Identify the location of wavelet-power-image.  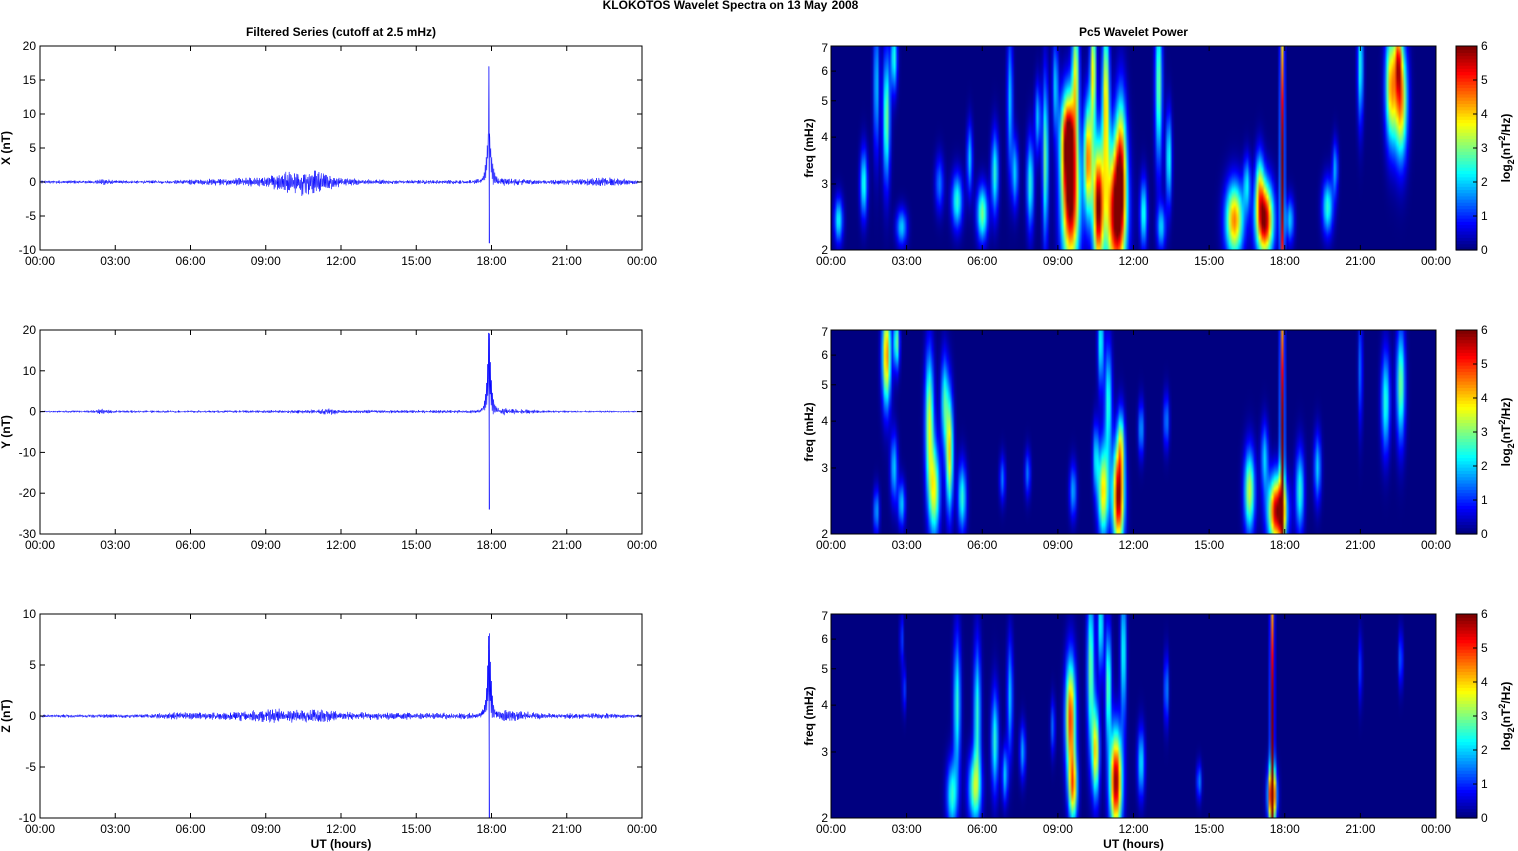
(1133, 148).